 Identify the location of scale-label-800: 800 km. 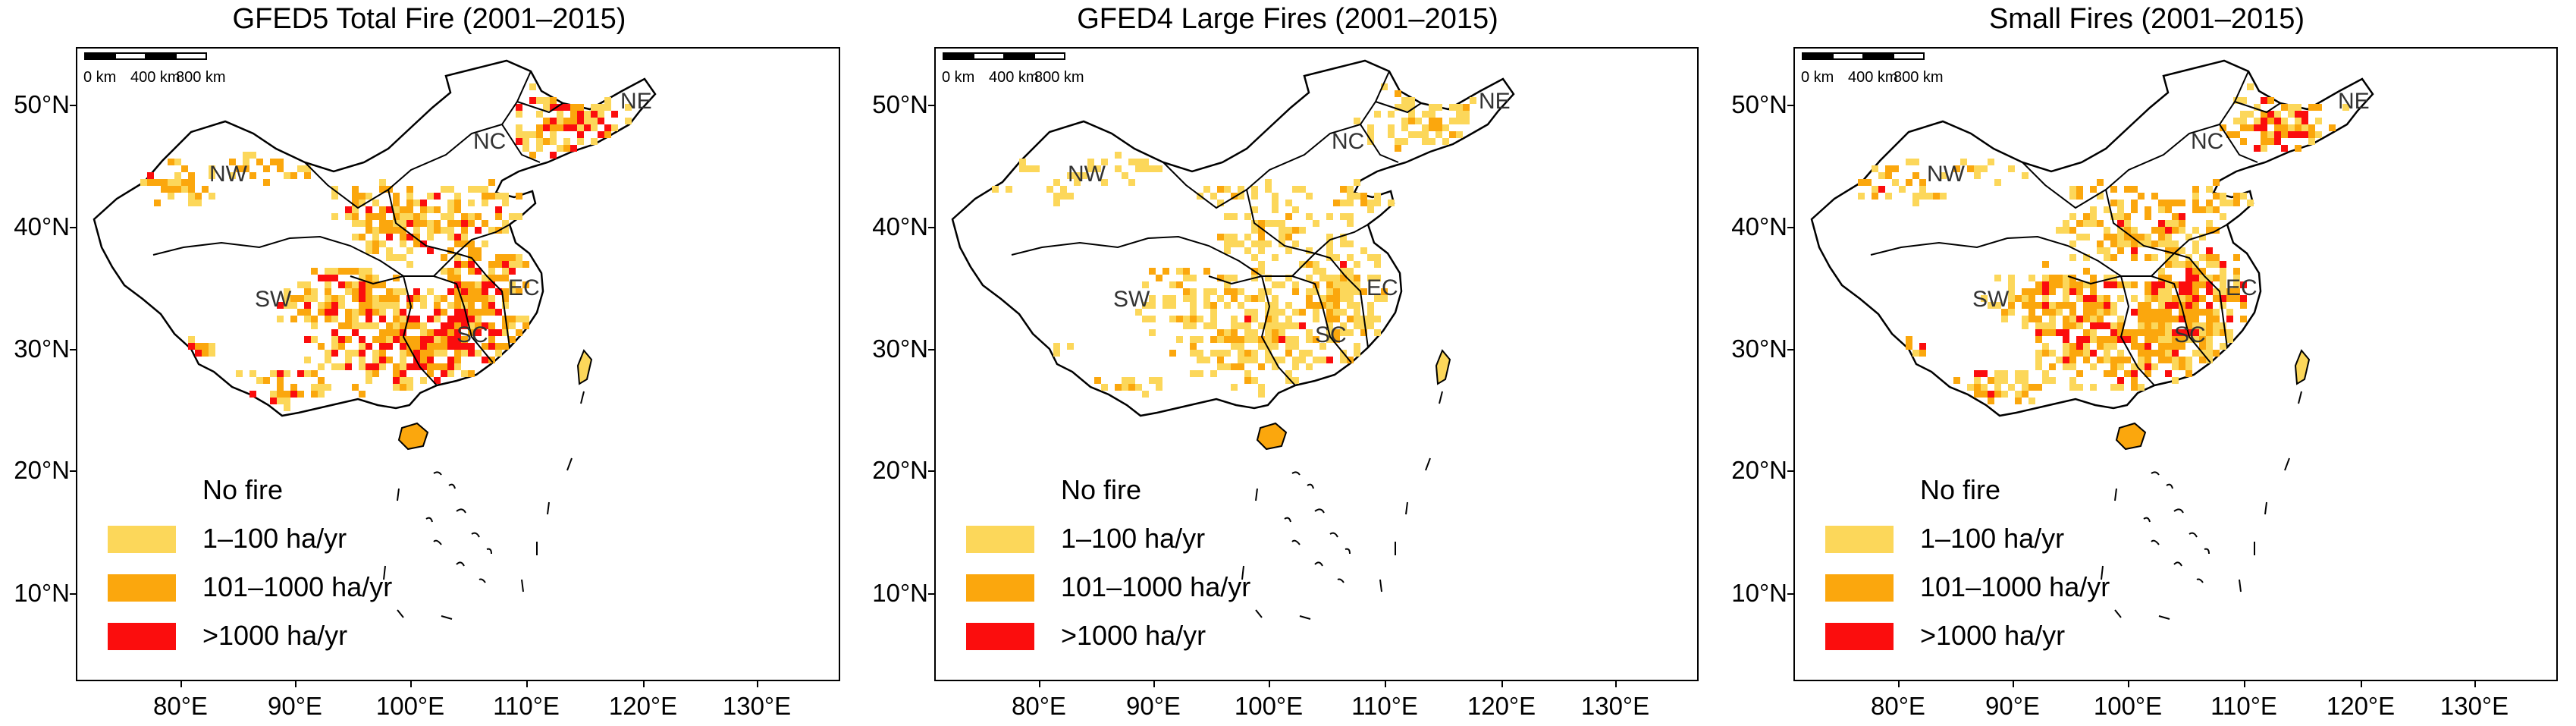
(1919, 77).